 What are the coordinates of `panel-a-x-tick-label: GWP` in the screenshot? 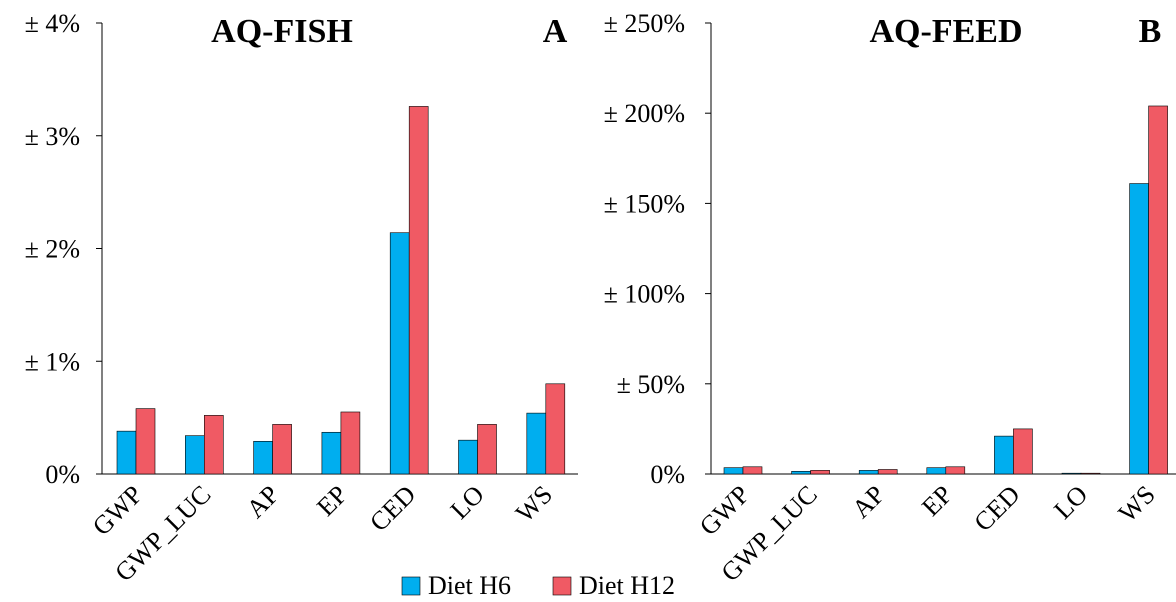 It's located at (117, 510).